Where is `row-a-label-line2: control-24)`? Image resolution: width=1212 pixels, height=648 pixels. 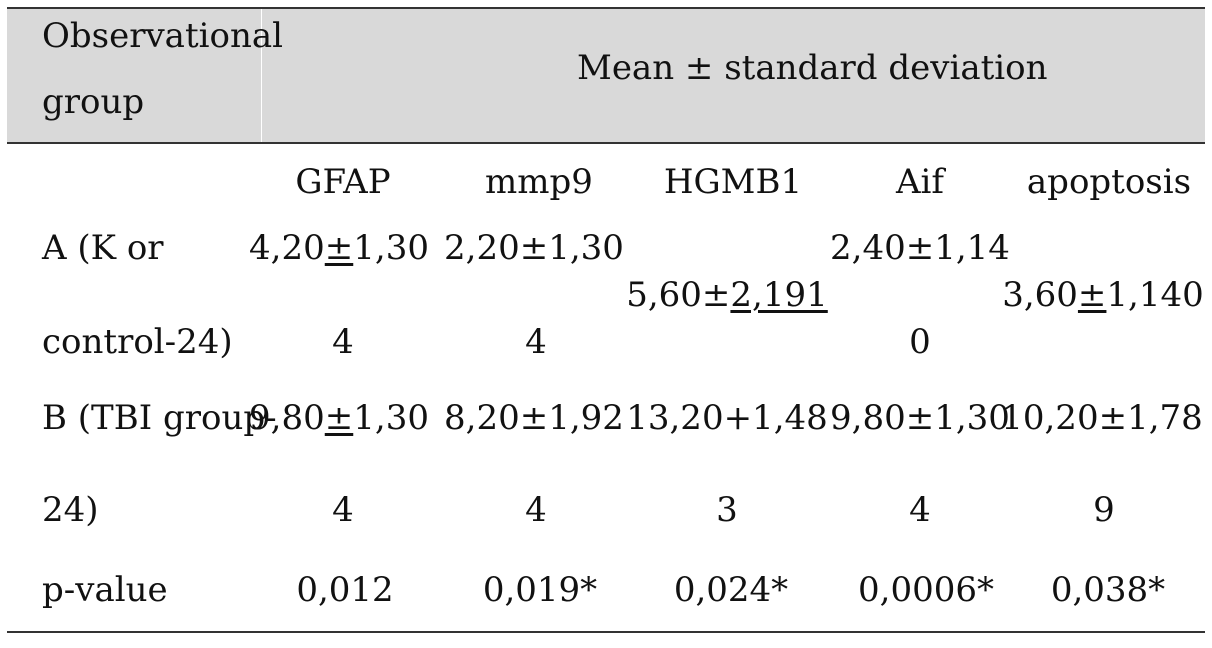 row-a-label-line2: control-24) is located at coordinates (137, 342).